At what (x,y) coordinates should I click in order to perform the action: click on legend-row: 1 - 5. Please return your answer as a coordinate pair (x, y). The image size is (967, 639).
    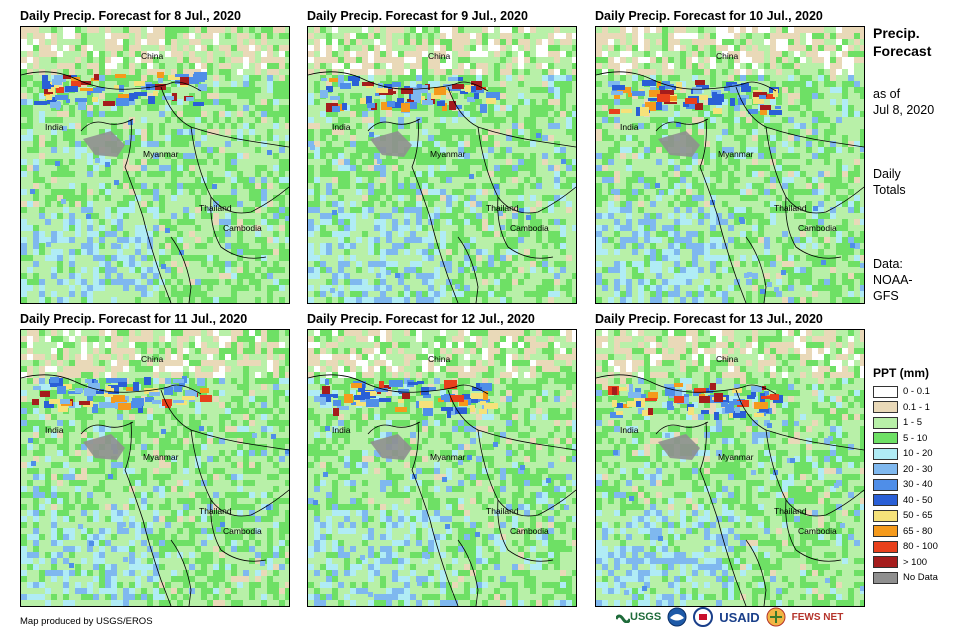
    Looking at the image, I should click on (918, 423).